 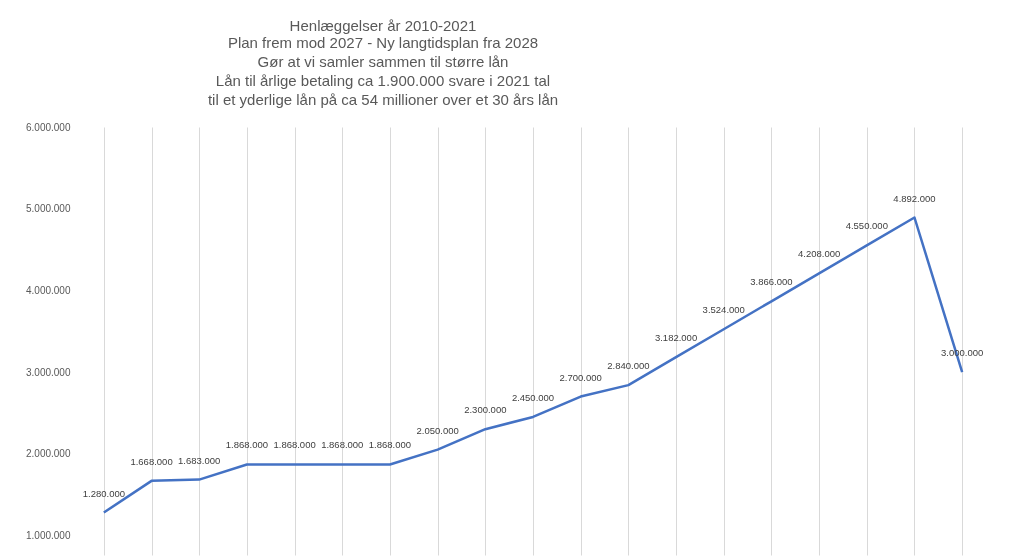 What do you see at coordinates (383, 71) in the screenshot?
I see `chart-subtitle: Plan frem mod 2027 - Ny langtidsplan fra 2028 Gør at vi samler sammen til større lån Lån til årlige betaling ca 1.900.000 svare i 2021 tal til et yderlige lån på ca 54 millioner over et 30 års lån` at bounding box center [383, 71].